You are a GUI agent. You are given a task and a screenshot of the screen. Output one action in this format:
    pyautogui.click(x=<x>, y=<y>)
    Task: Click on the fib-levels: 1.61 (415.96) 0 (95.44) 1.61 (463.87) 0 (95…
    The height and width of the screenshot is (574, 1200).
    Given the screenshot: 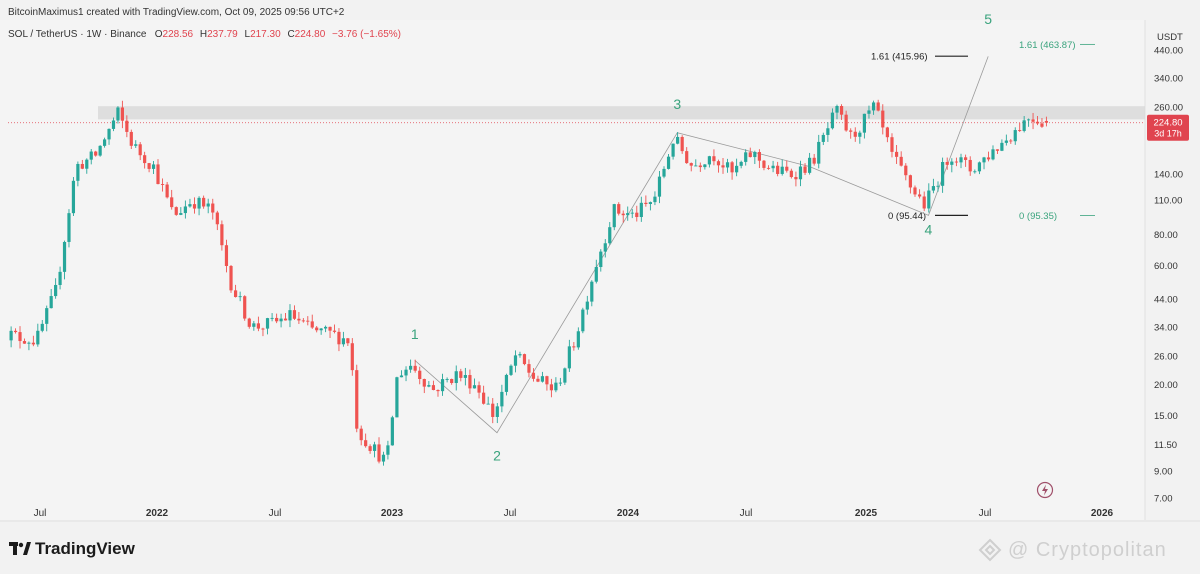 What is the action you would take?
    pyautogui.click(x=983, y=131)
    